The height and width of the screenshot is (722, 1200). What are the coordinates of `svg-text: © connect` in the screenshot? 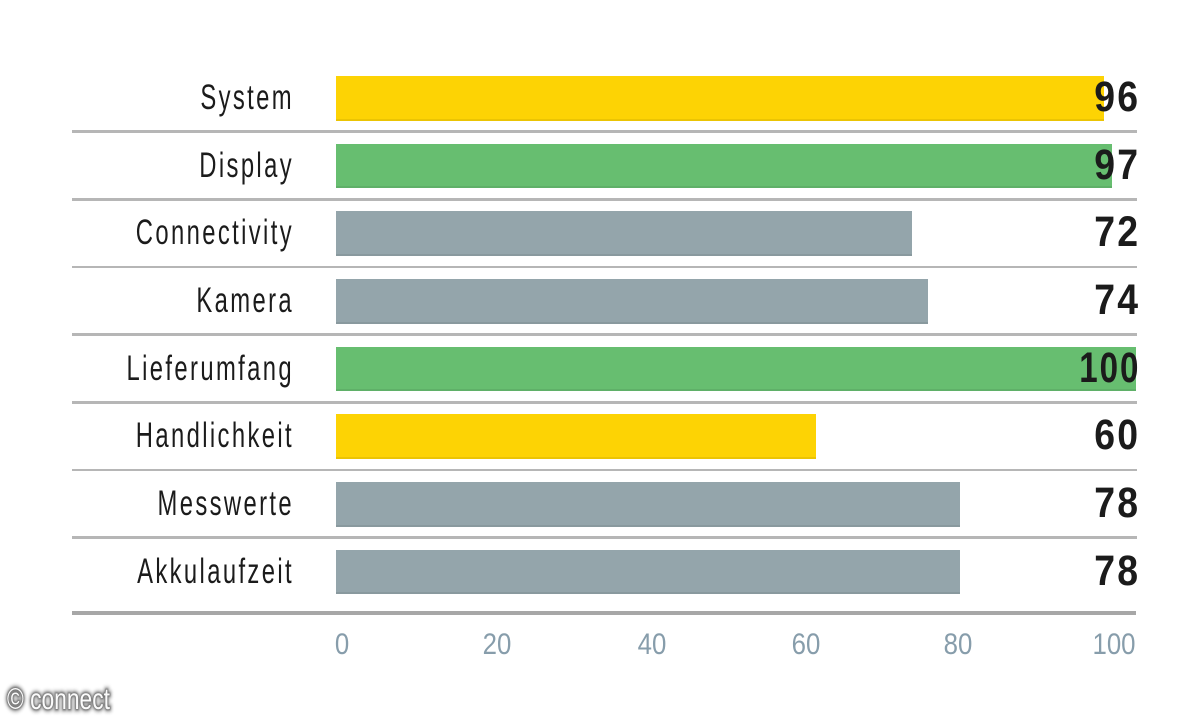 It's located at (58, 699).